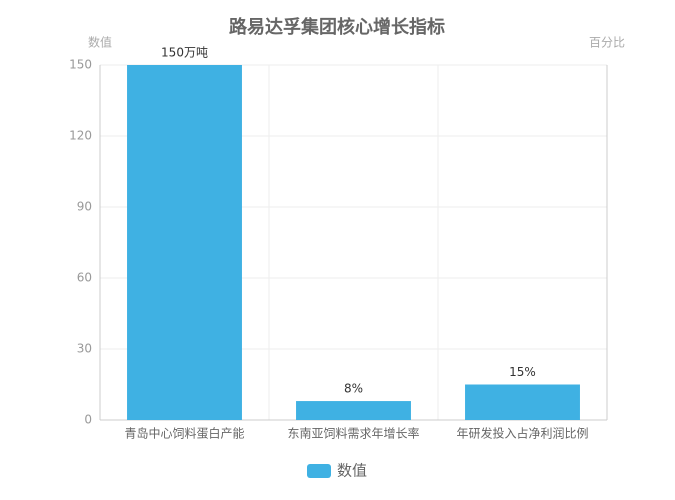 This screenshot has width=675, height=500. What do you see at coordinates (80, 136) in the screenshot?
I see `y-tick-label: 120` at bounding box center [80, 136].